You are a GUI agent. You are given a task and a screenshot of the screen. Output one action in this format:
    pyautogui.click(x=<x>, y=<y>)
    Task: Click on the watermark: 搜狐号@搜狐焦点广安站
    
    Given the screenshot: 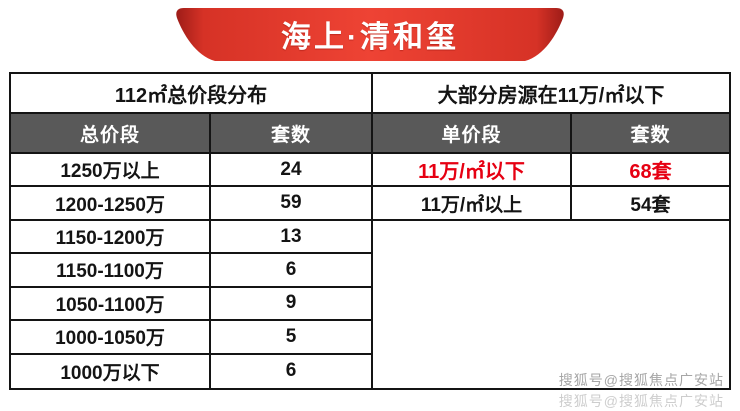 What is the action you would take?
    pyautogui.click(x=641, y=380)
    